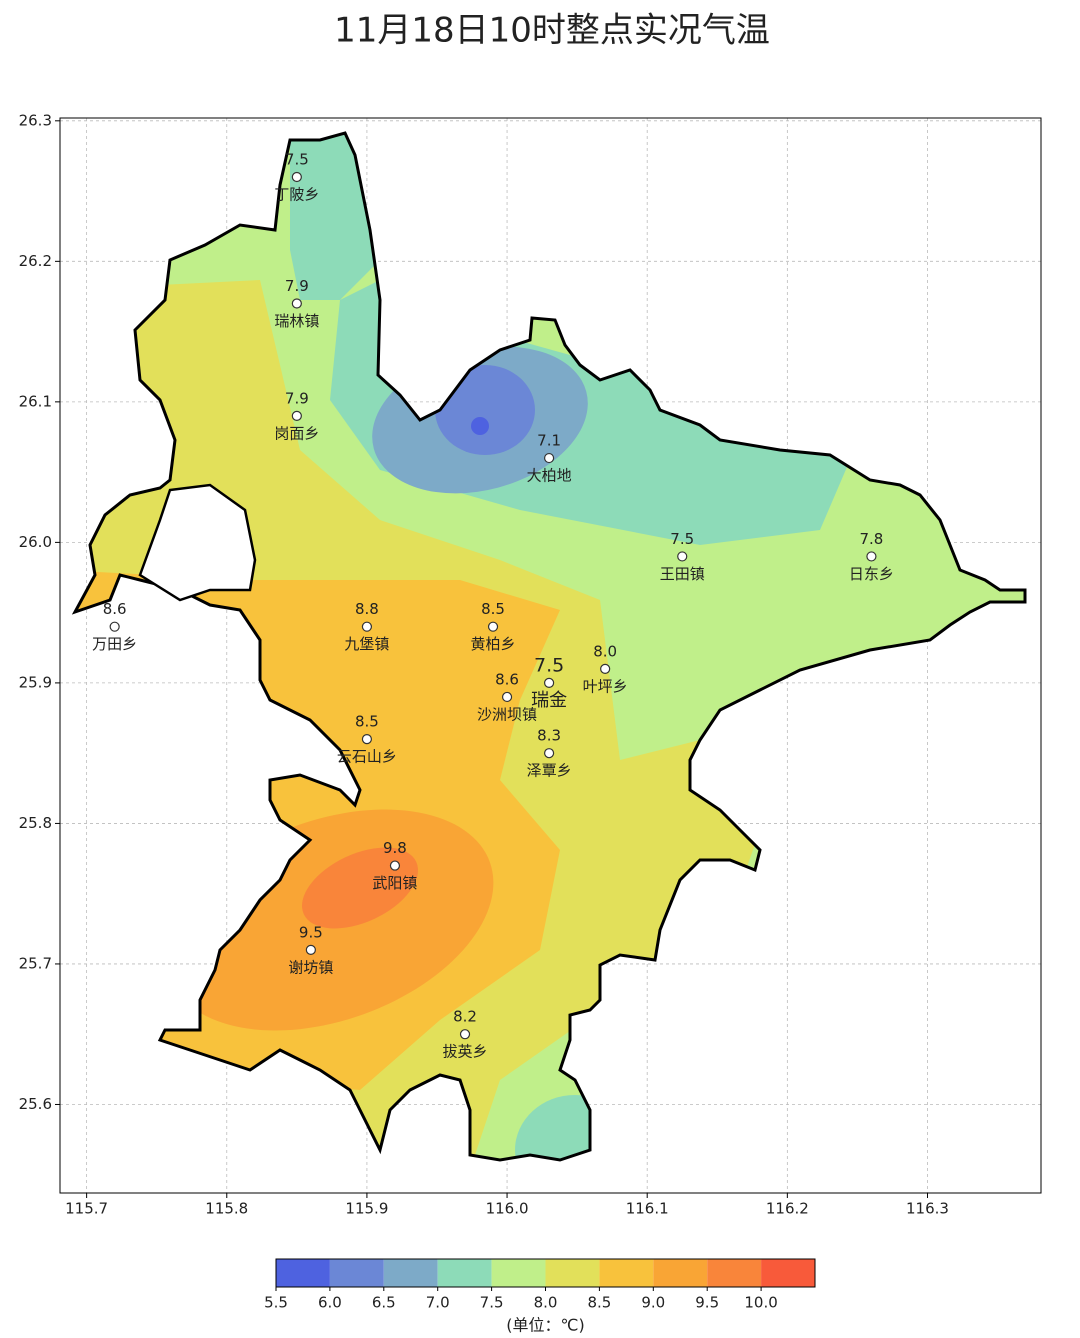  What do you see at coordinates (465, 1017) in the screenshot?
I see `station-value: 8.2` at bounding box center [465, 1017].